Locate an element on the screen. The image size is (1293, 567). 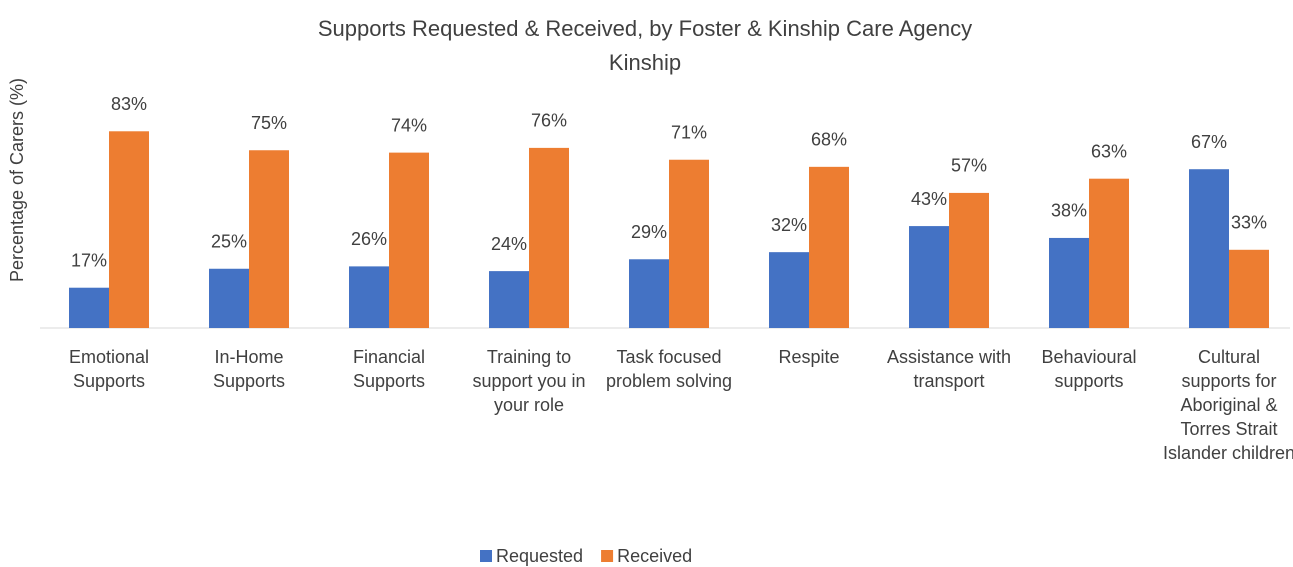
chart-subtitle: Kinship is located at coordinates (645, 62).